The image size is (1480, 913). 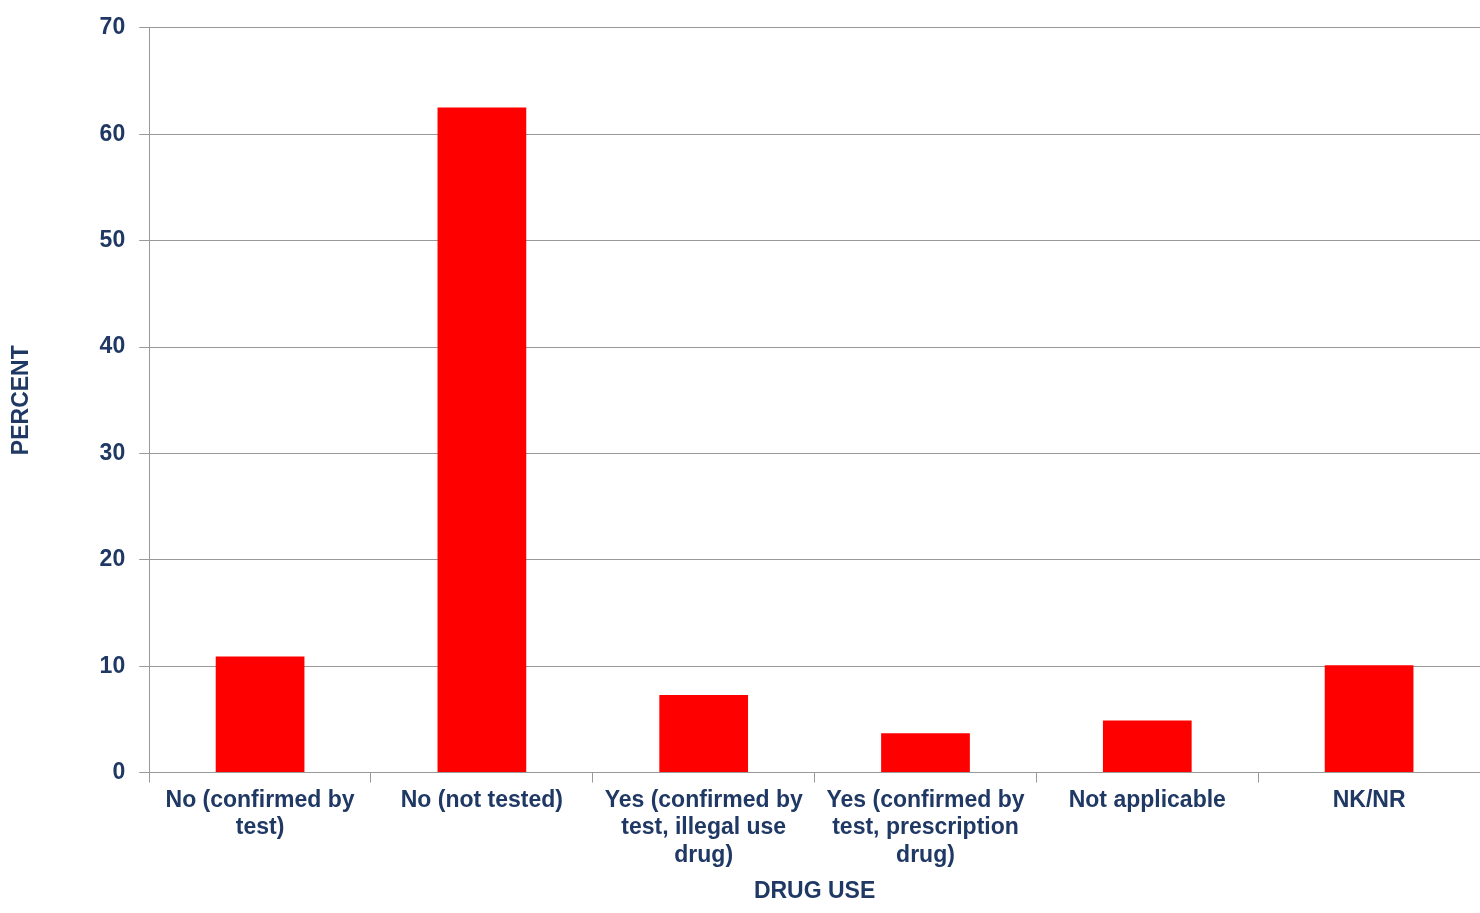 What do you see at coordinates (119, 770) in the screenshot?
I see `y-tick-label: 0` at bounding box center [119, 770].